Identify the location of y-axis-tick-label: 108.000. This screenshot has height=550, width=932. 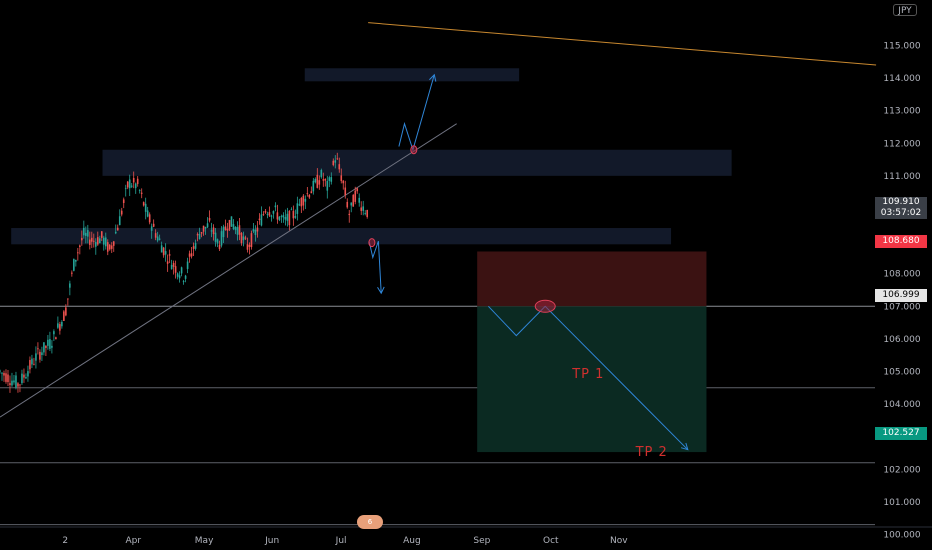
(901, 275).